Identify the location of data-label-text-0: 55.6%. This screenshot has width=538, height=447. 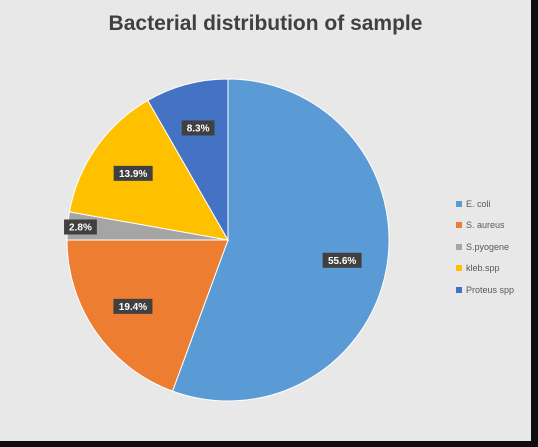
(342, 261).